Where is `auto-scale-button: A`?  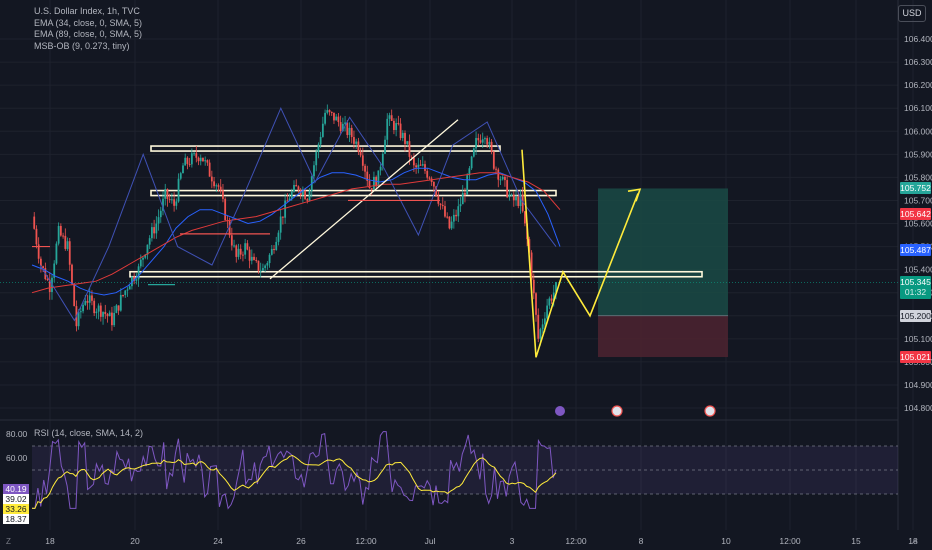
auto-scale-button: A is located at coordinates (915, 541).